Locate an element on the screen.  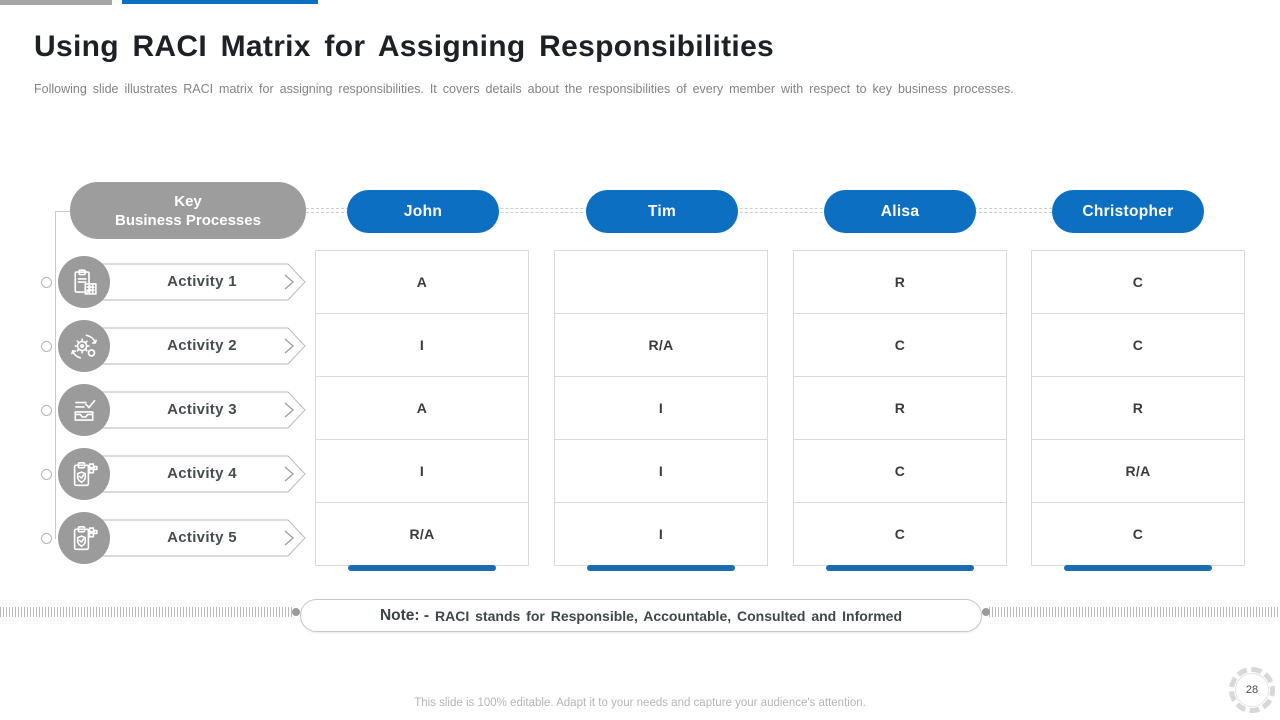
matrix-column-john: A I A I R/A is located at coordinates (422, 408).